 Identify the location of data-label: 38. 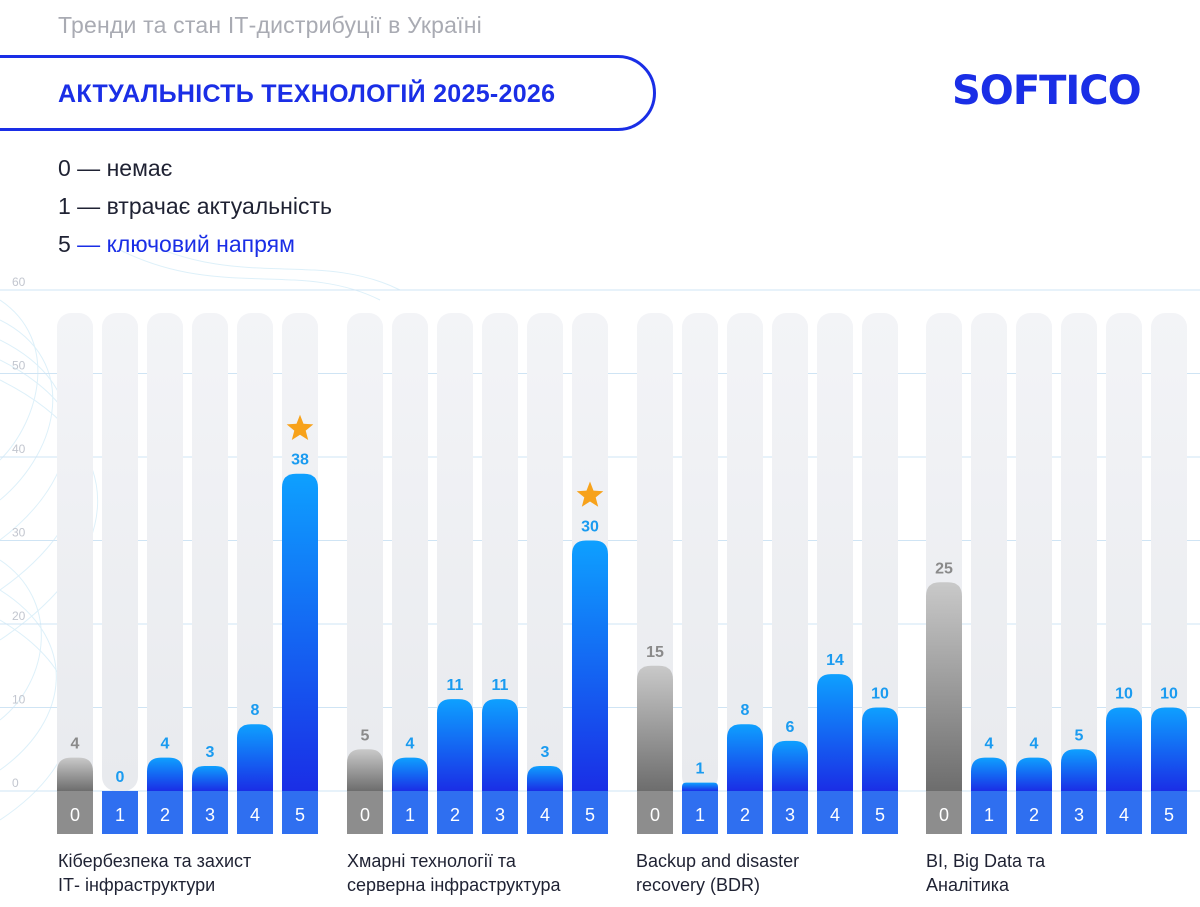
(300, 460).